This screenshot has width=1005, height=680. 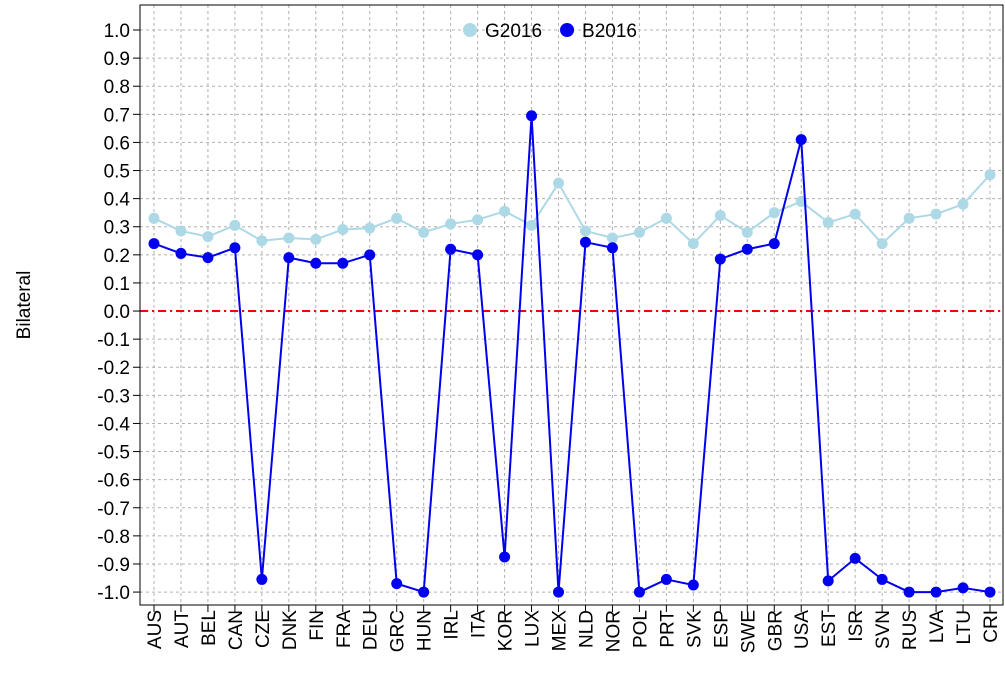 What do you see at coordinates (513, 31) in the screenshot?
I see `legend-label: G2016` at bounding box center [513, 31].